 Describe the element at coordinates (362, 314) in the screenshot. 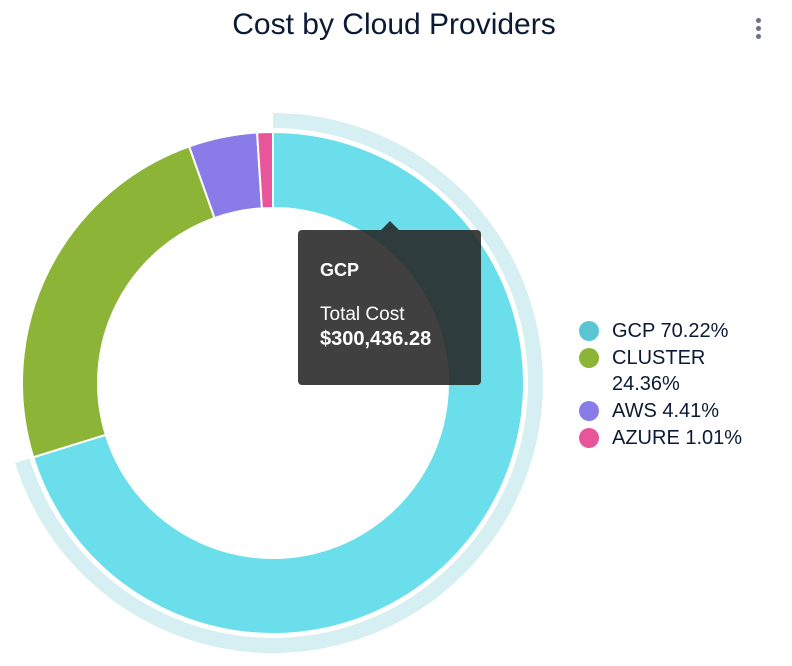

I see `tooltip-label: Total Cost` at that location.